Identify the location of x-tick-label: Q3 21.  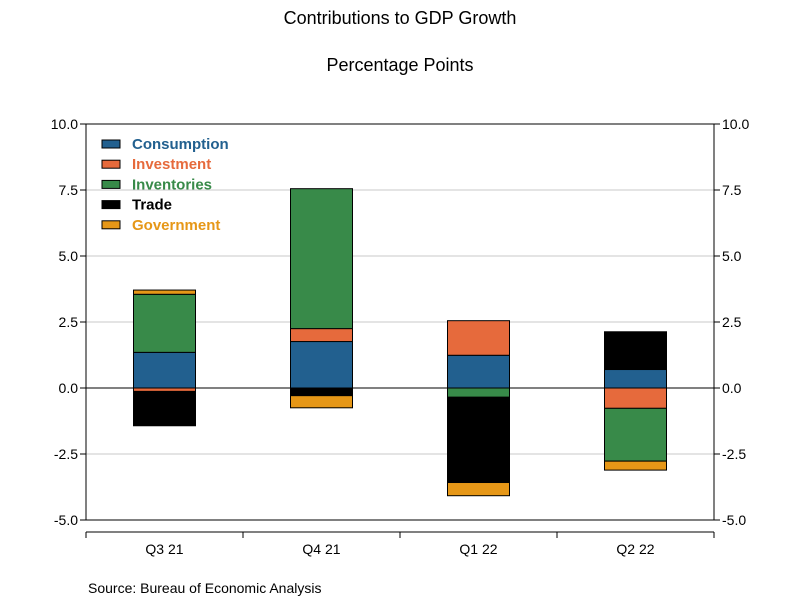
(164, 549).